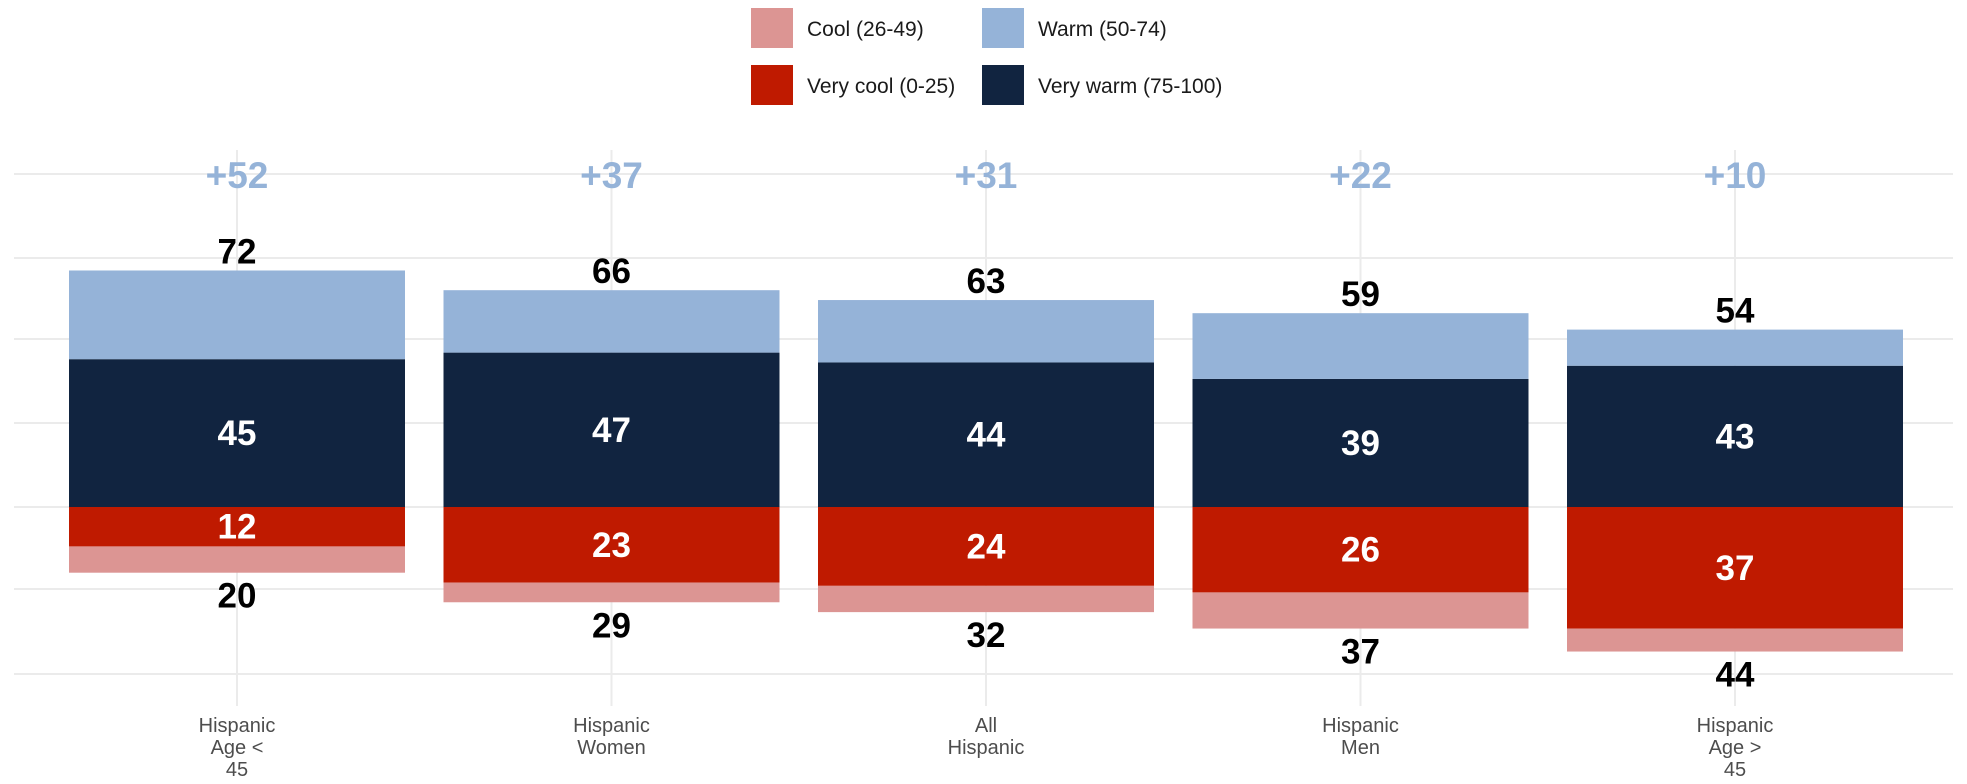 The image size is (1967, 784). Describe the element at coordinates (1360, 652) in the screenshot. I see `data-label-cool-total: 37` at that location.